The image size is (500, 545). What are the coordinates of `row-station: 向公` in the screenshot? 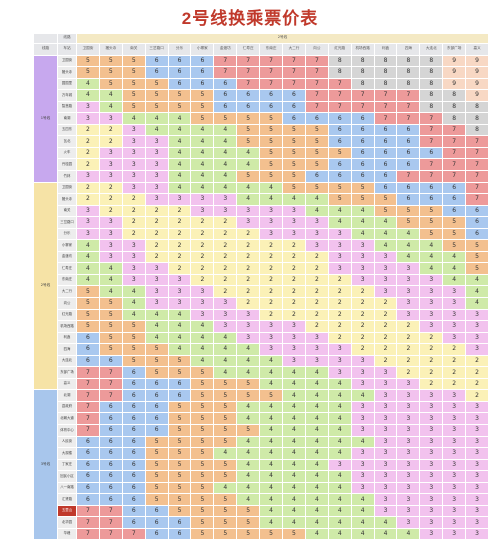 It's located at (67, 303).